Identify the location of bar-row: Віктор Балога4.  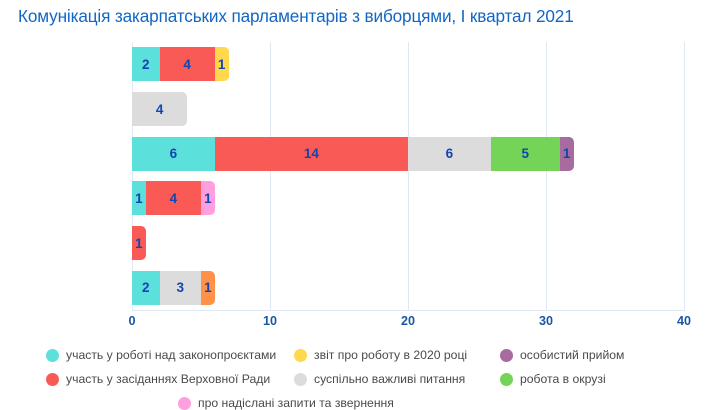
(160, 109).